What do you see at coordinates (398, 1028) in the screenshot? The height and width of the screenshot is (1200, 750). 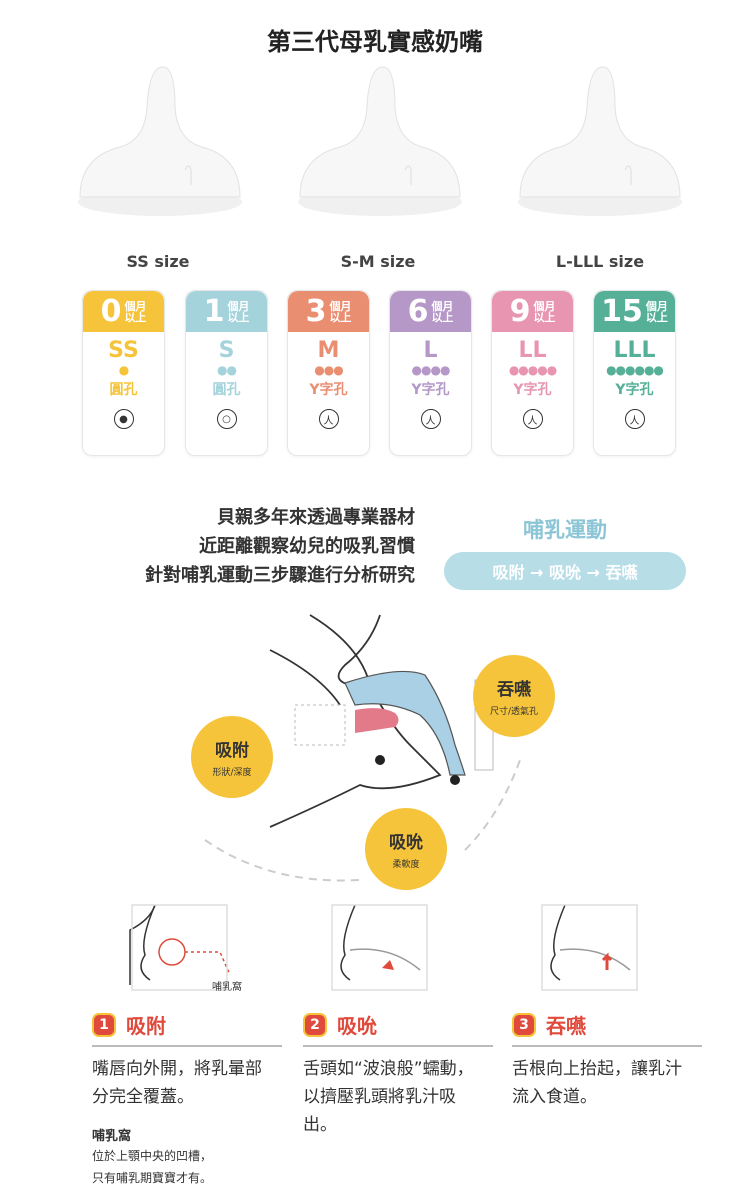 I see `step-header: 2 吸吮` at bounding box center [398, 1028].